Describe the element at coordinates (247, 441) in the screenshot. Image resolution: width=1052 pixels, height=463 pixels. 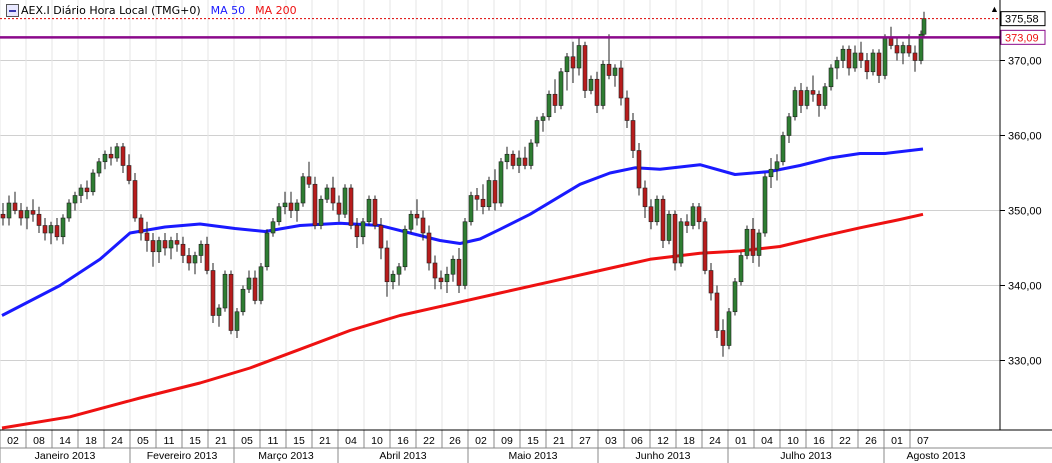
I see `x-day-label: 05` at that location.